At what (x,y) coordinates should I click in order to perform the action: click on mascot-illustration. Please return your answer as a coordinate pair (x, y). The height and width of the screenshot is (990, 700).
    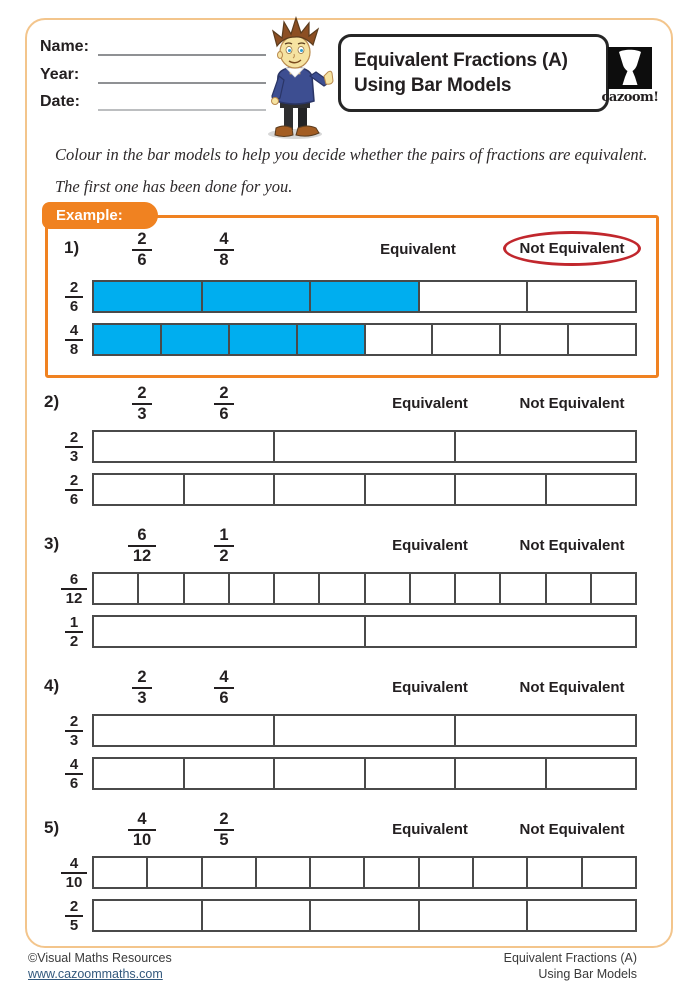
    Looking at the image, I should click on (301, 77).